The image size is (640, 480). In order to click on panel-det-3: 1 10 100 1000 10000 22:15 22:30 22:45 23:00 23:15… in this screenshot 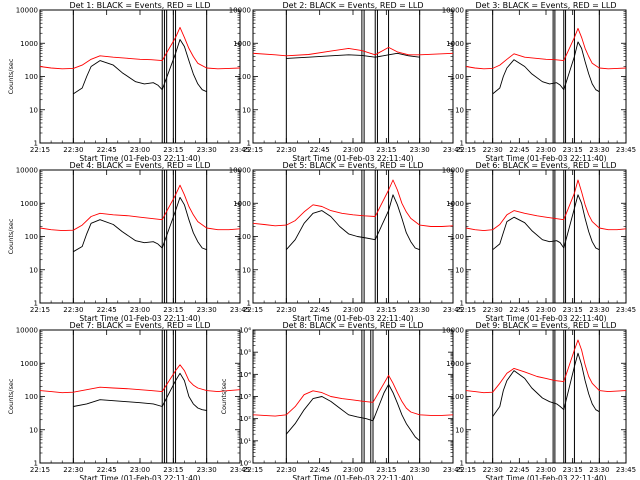, I will do `click(539, 82)`.